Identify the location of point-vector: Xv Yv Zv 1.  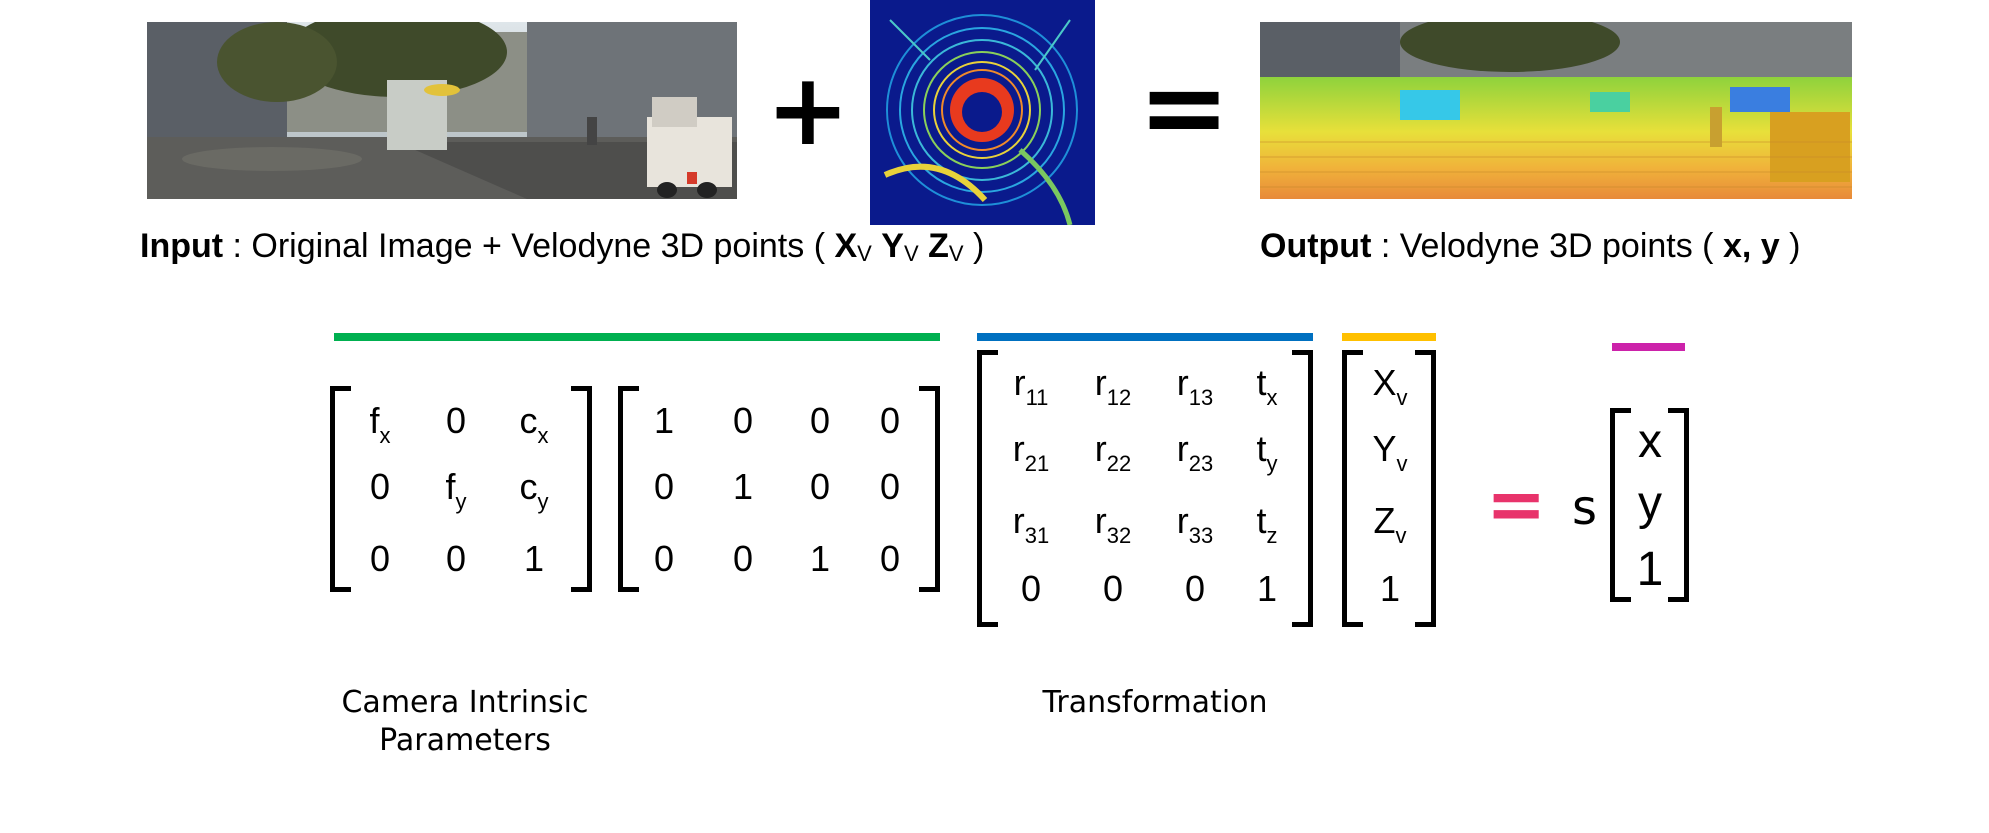
(1389, 488).